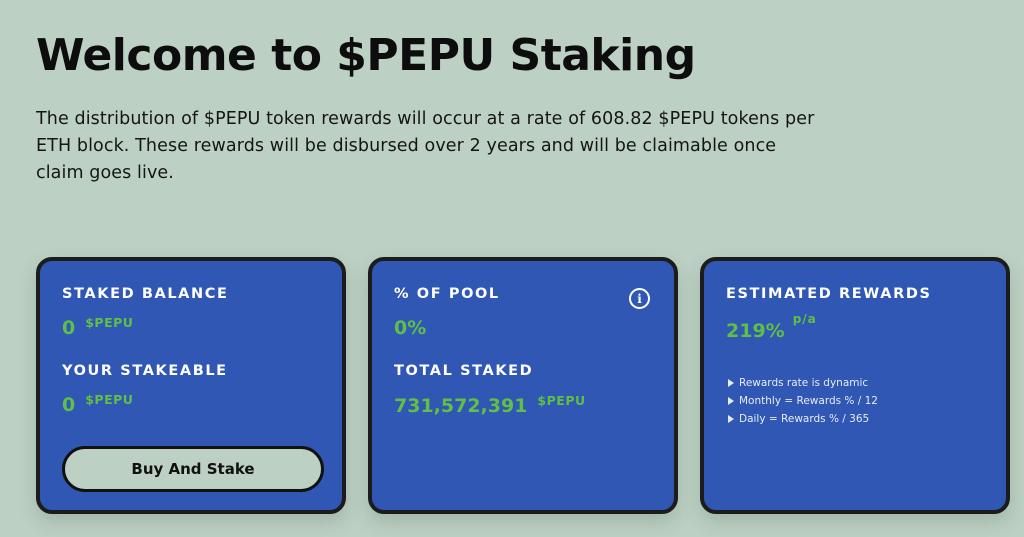  Describe the element at coordinates (69, 328) in the screenshot. I see `staked-balance-value: 0` at that location.